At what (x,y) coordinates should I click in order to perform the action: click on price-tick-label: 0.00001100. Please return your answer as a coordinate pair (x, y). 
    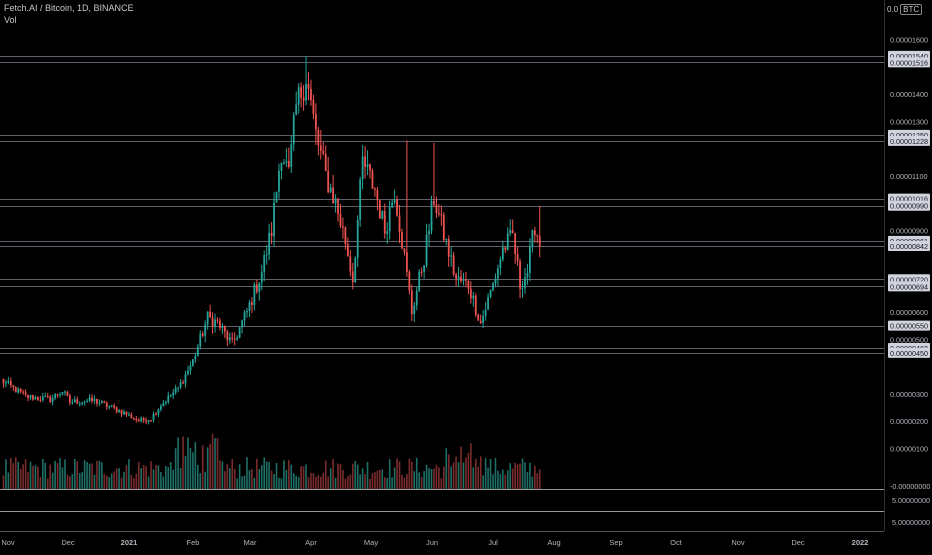
    Looking at the image, I should click on (908, 176).